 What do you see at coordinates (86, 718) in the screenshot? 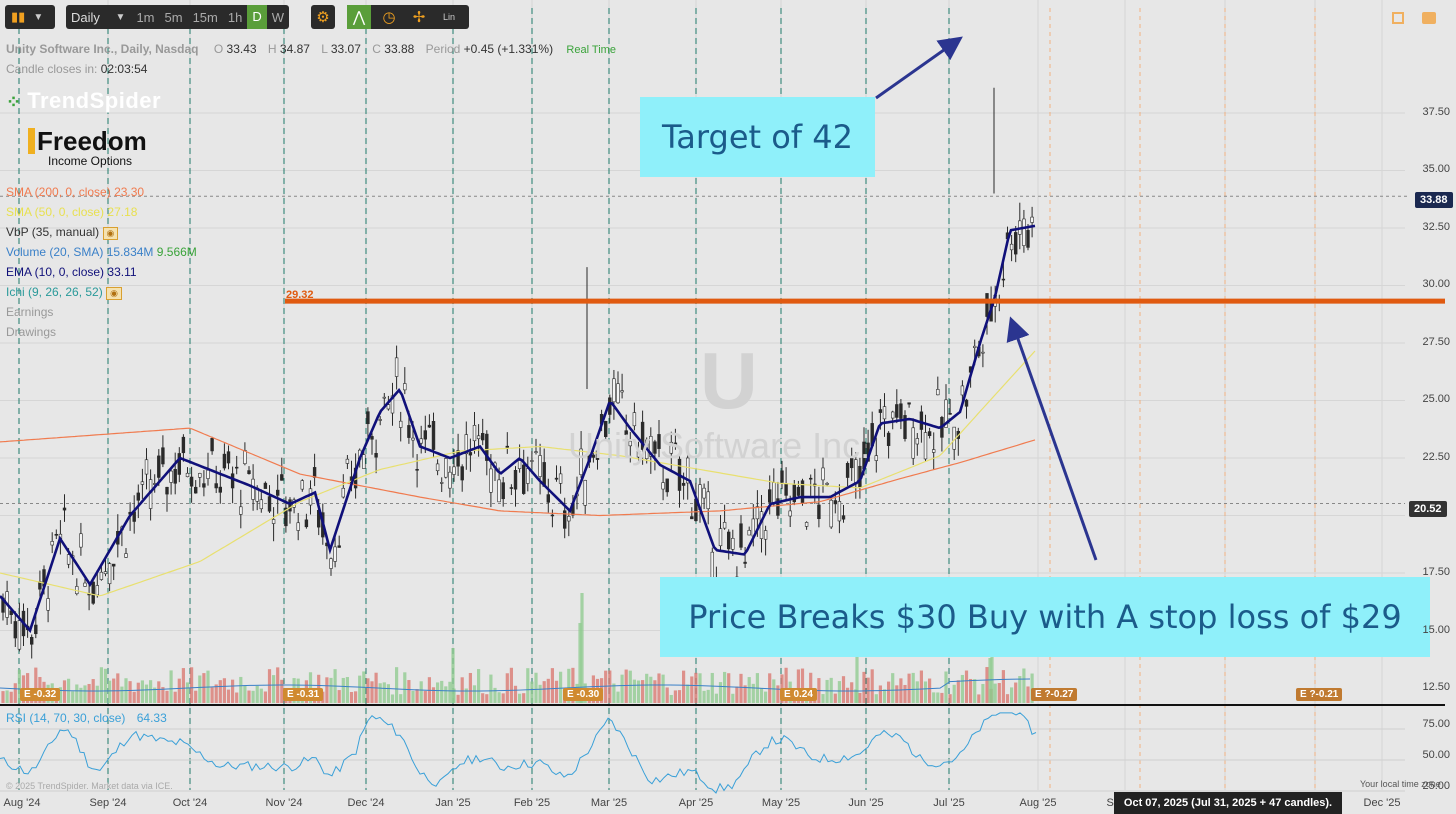
I see `rsi-legend: RSI (14, 70, 30, close) 64.33` at bounding box center [86, 718].